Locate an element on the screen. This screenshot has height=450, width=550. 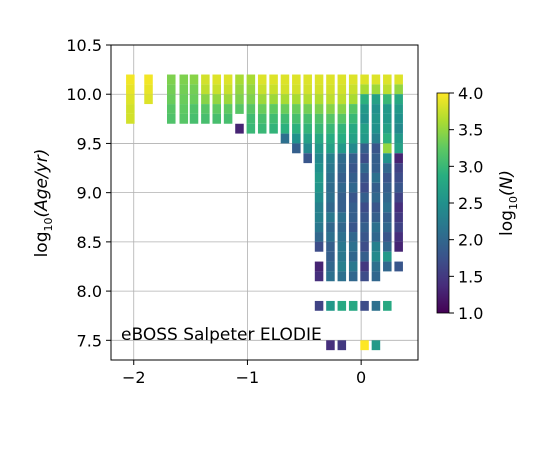
x-tick-label: −1 is located at coordinates (248, 377).